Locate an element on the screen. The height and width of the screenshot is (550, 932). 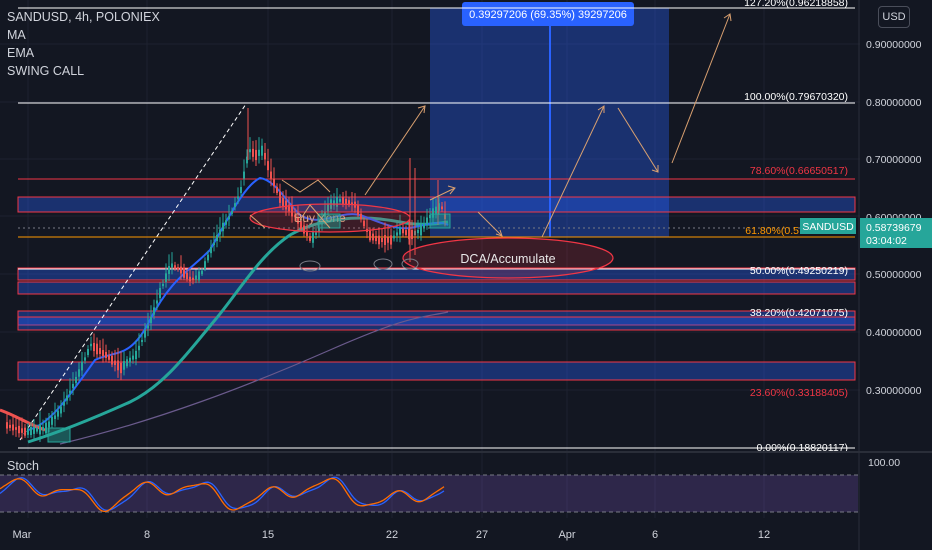
indicator-ema: EMA is located at coordinates (21, 53).